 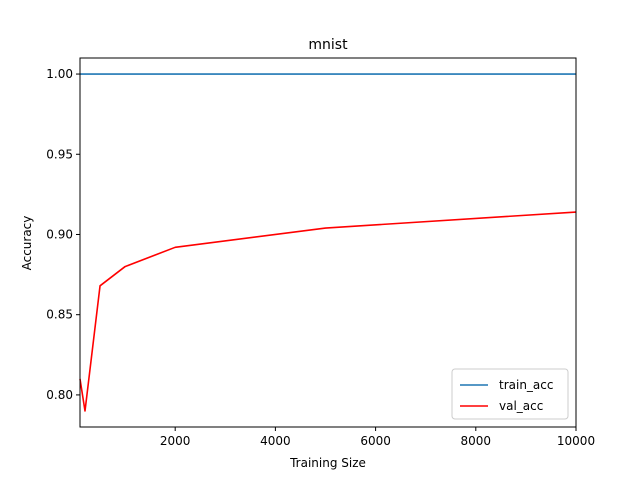 What do you see at coordinates (375, 441) in the screenshot?
I see `x-tick-label: 6000` at bounding box center [375, 441].